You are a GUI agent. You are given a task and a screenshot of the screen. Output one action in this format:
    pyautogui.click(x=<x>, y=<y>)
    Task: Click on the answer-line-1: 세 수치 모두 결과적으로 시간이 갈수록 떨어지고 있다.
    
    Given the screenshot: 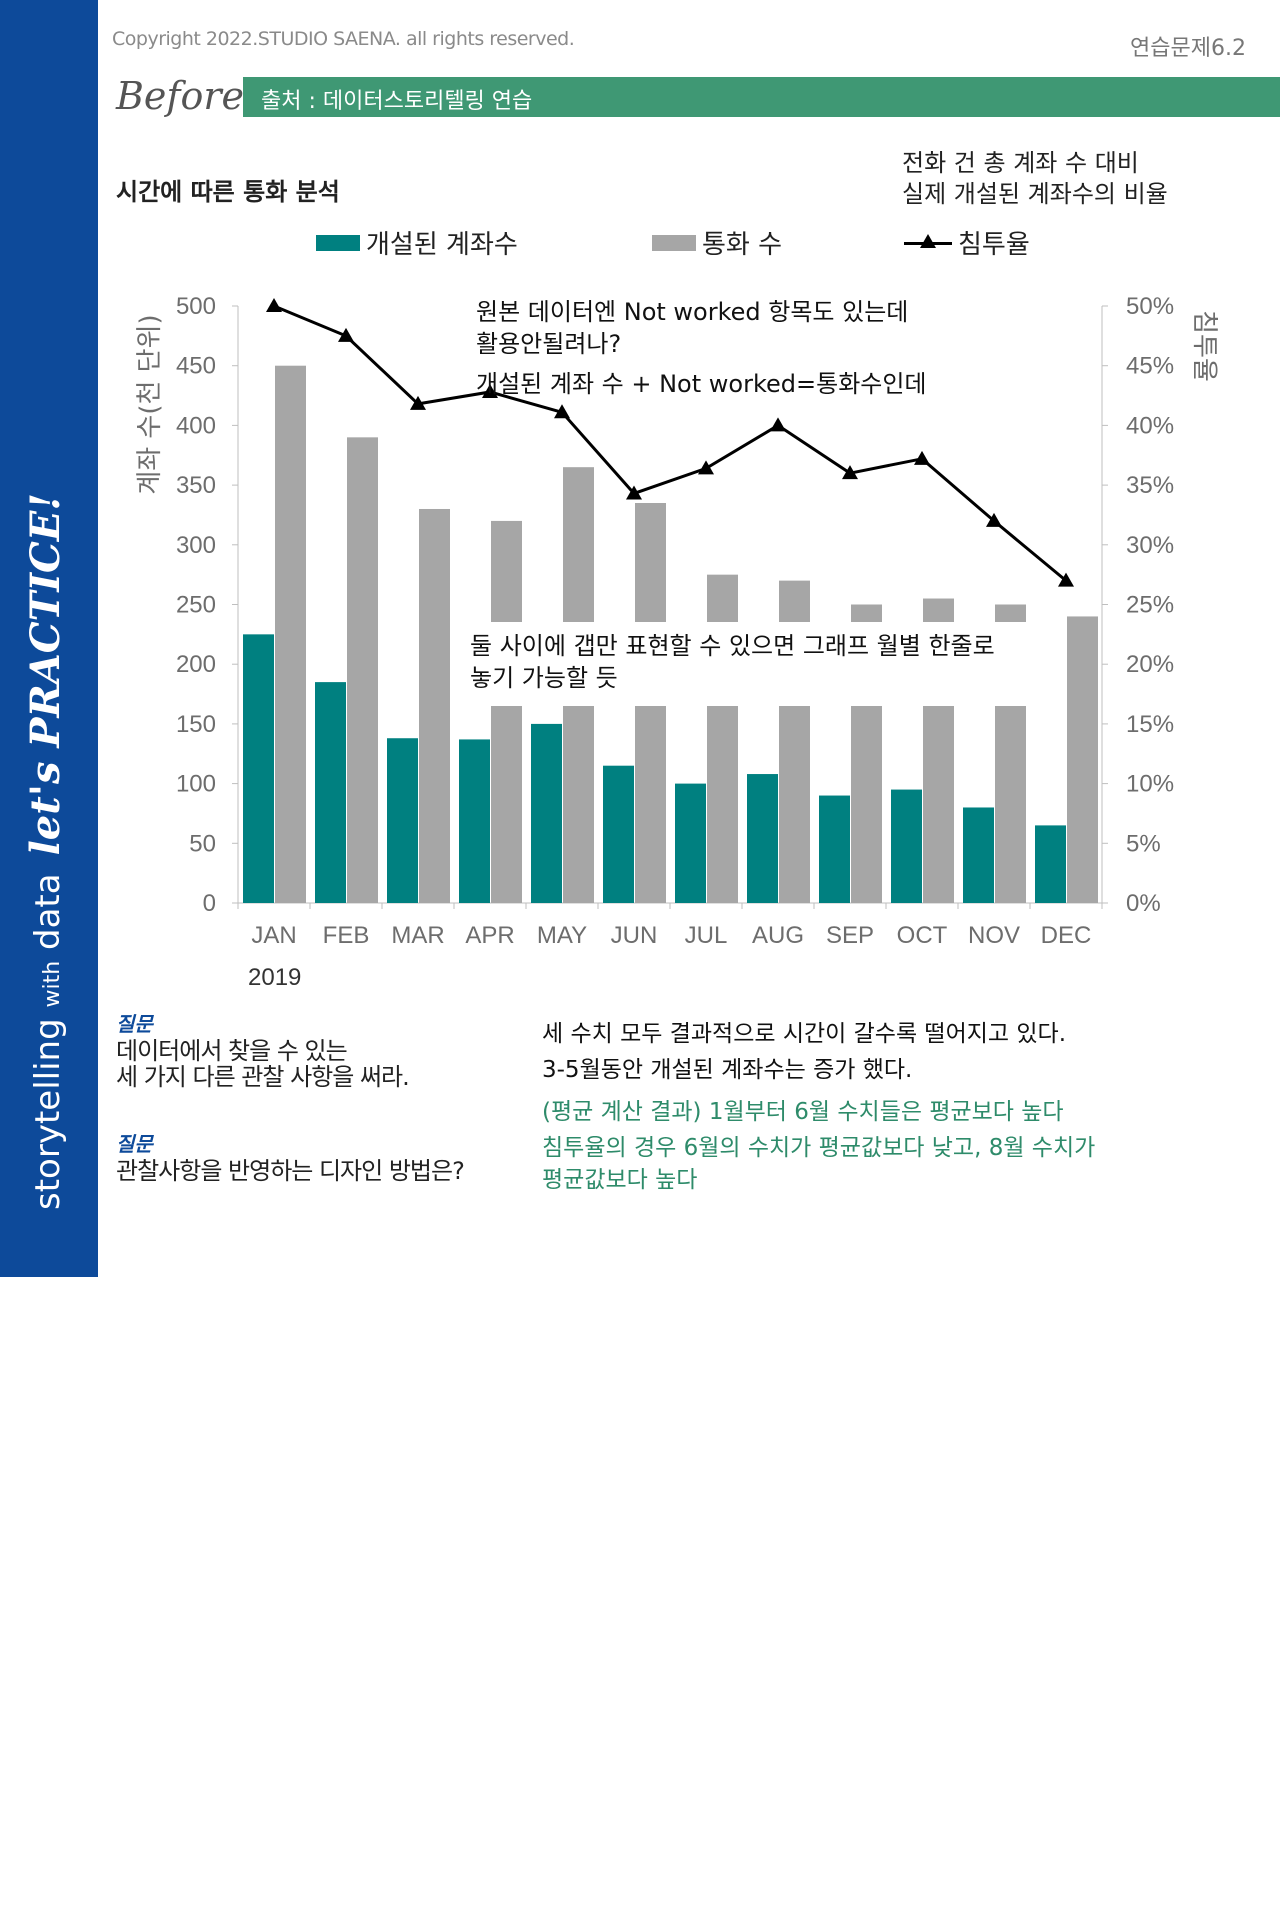 What is the action you would take?
    pyautogui.click(x=804, y=1034)
    